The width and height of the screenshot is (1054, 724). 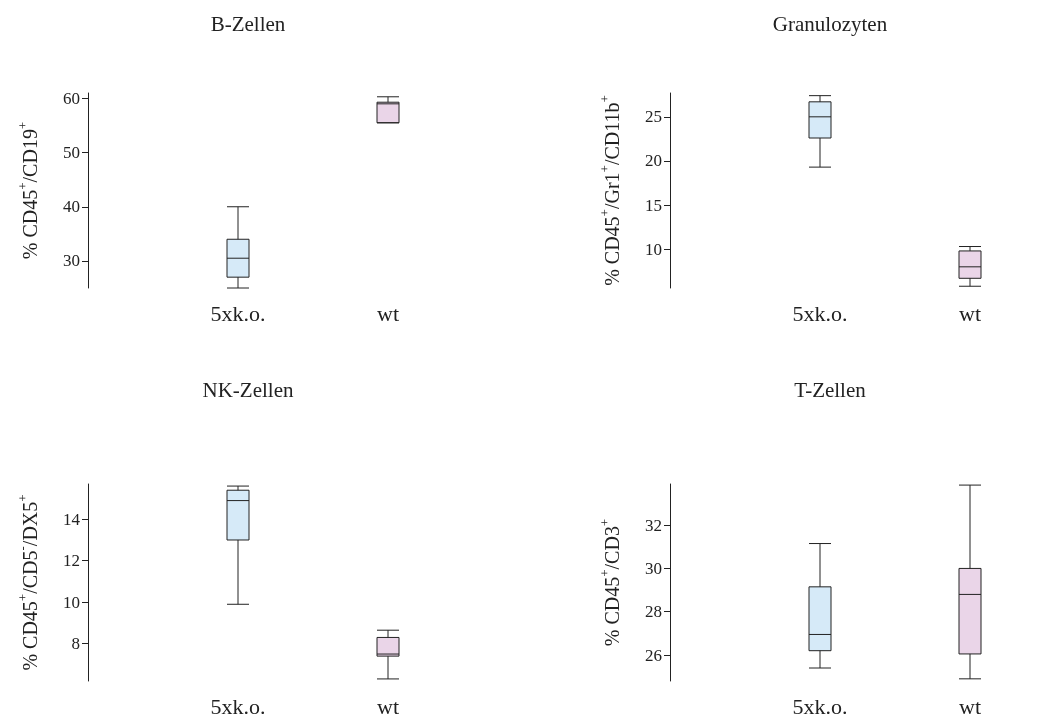 What do you see at coordinates (610, 582) in the screenshot?
I see `y-axis-title: % CD45+/CD3+` at bounding box center [610, 582].